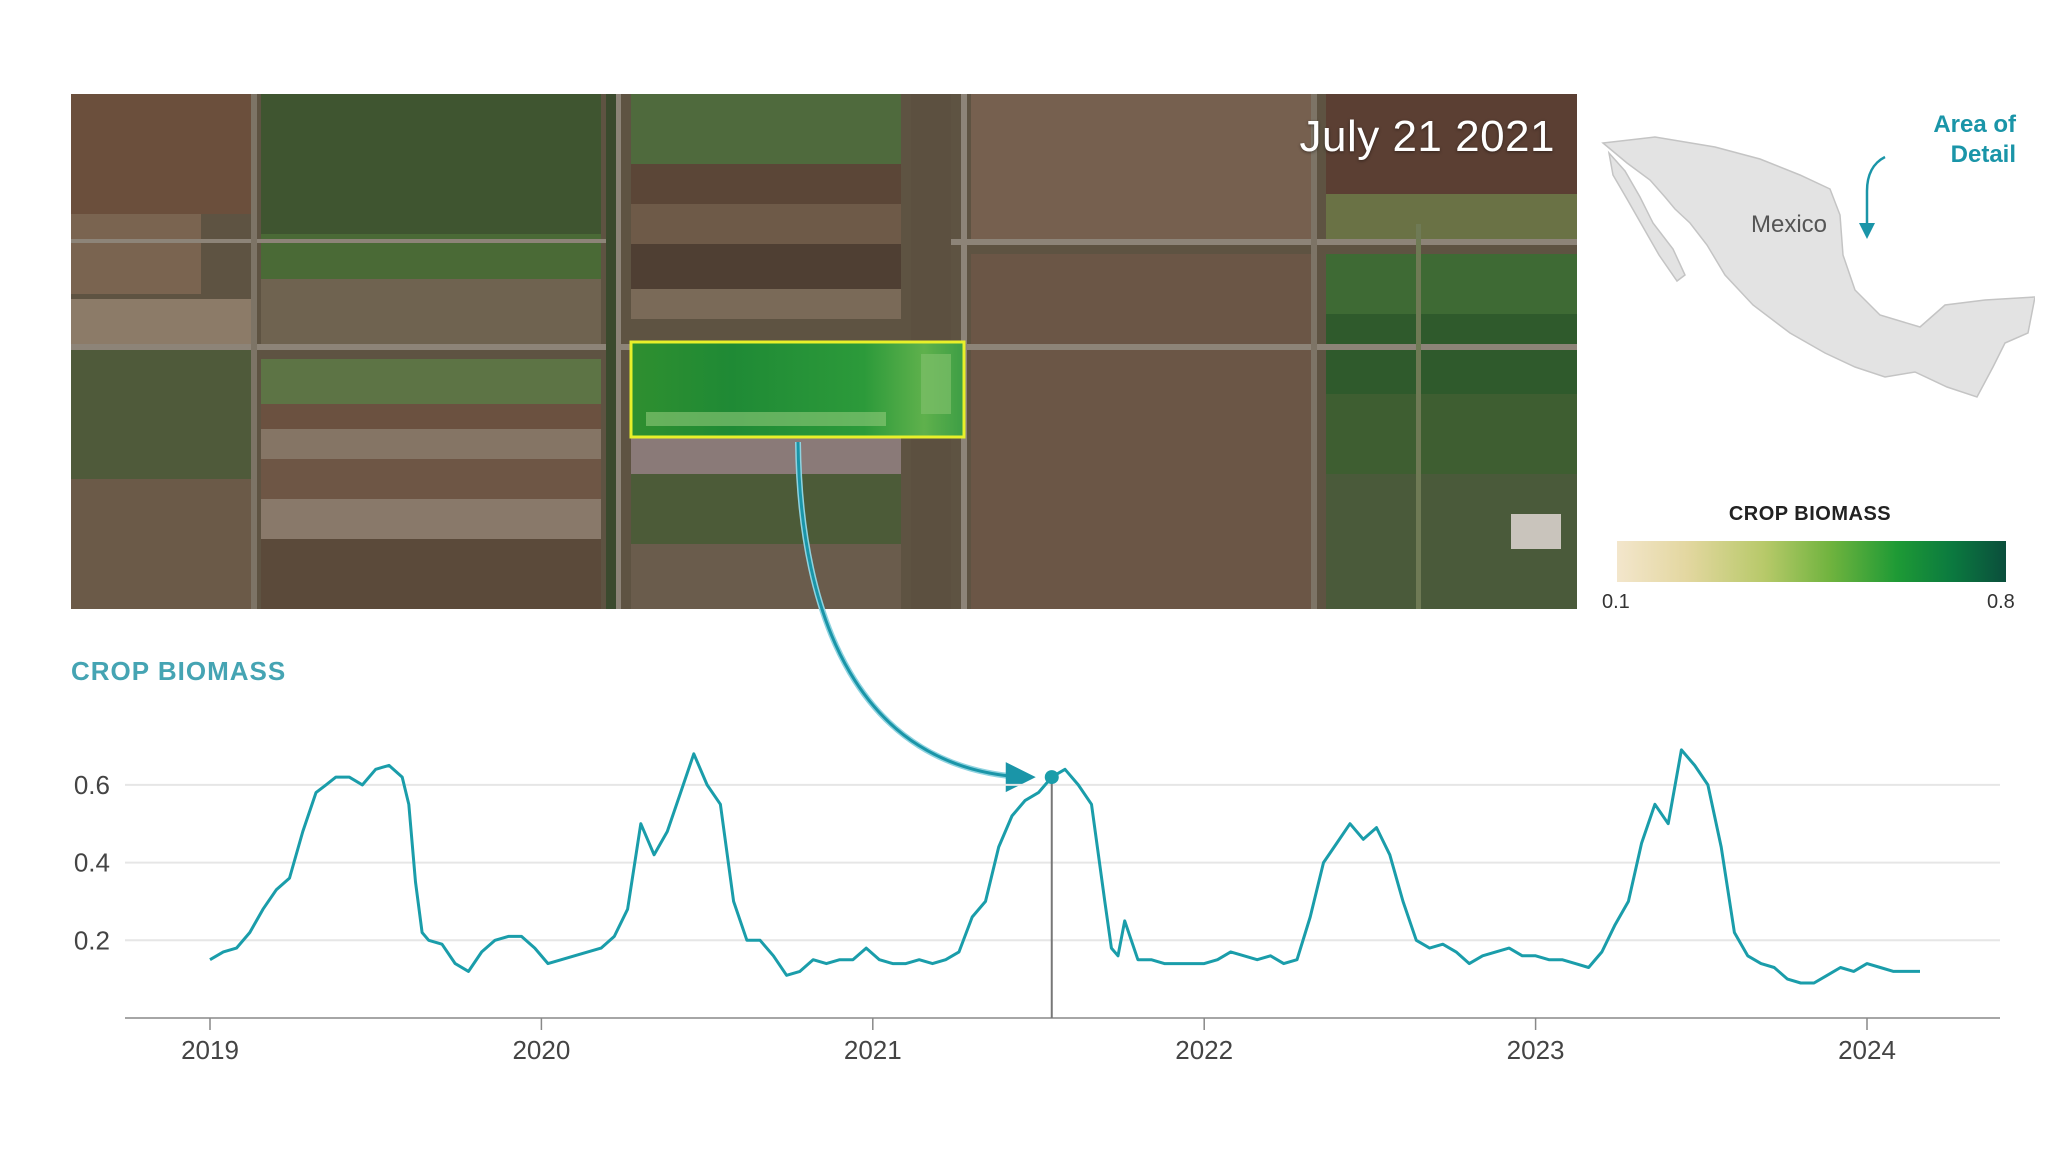  What do you see at coordinates (873, 1050) in the screenshot?
I see `x-tick-label: 2021` at bounding box center [873, 1050].